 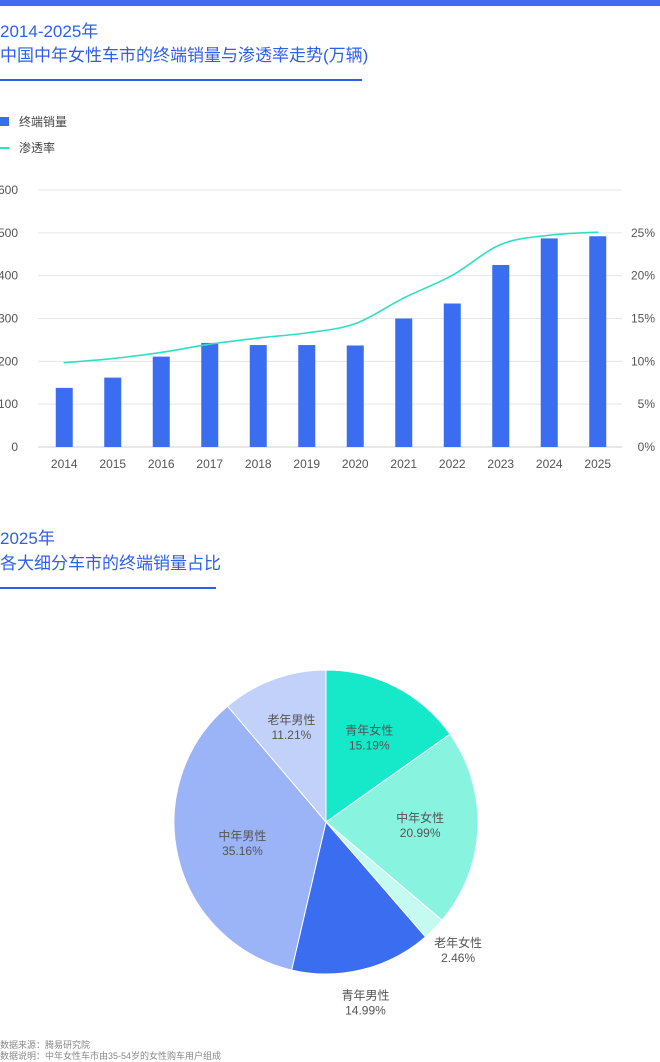 I want to click on y-left-tick-label: 200, so click(x=9, y=361).